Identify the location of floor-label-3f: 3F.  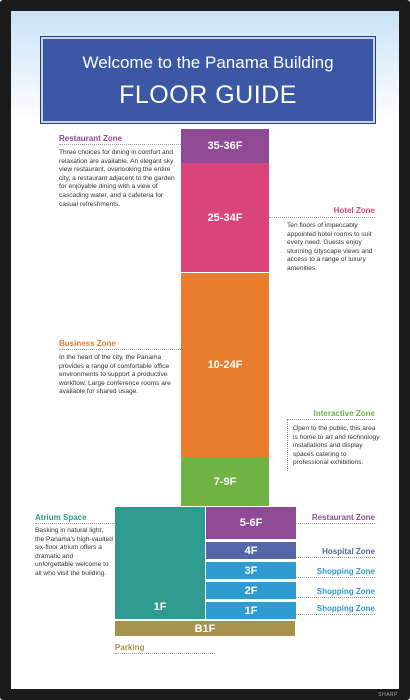
(251, 570).